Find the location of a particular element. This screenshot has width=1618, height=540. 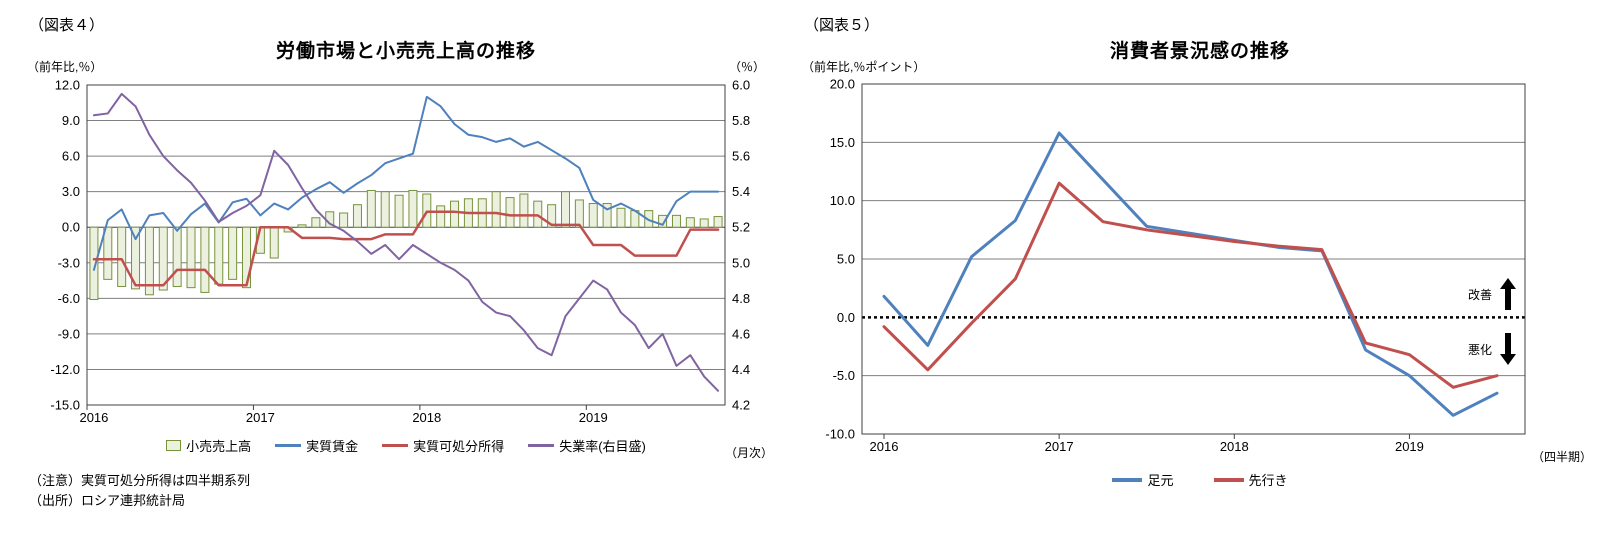

disposable-income-line is located at coordinates (406, 248).